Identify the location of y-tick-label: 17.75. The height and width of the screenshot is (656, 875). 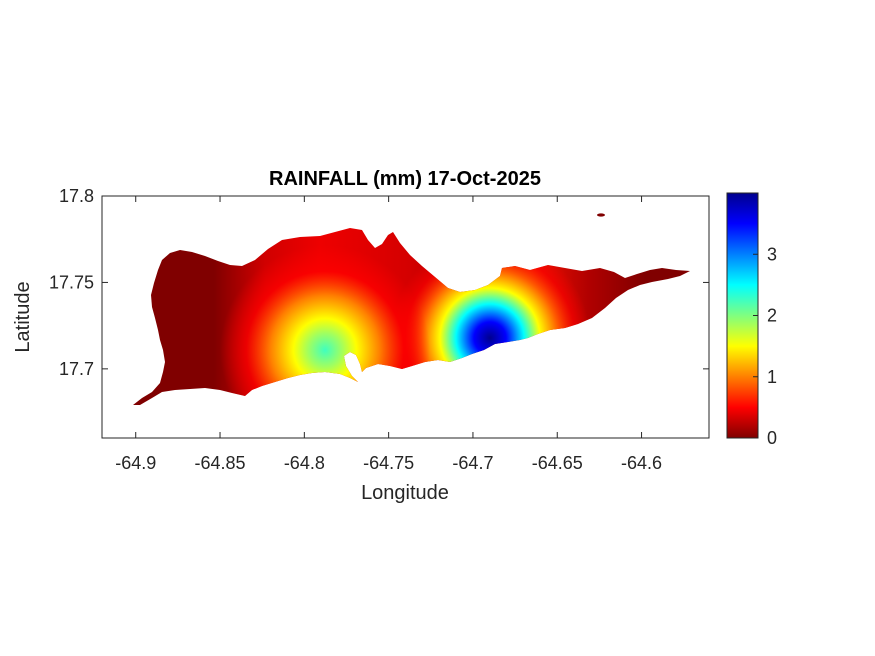
(71, 282).